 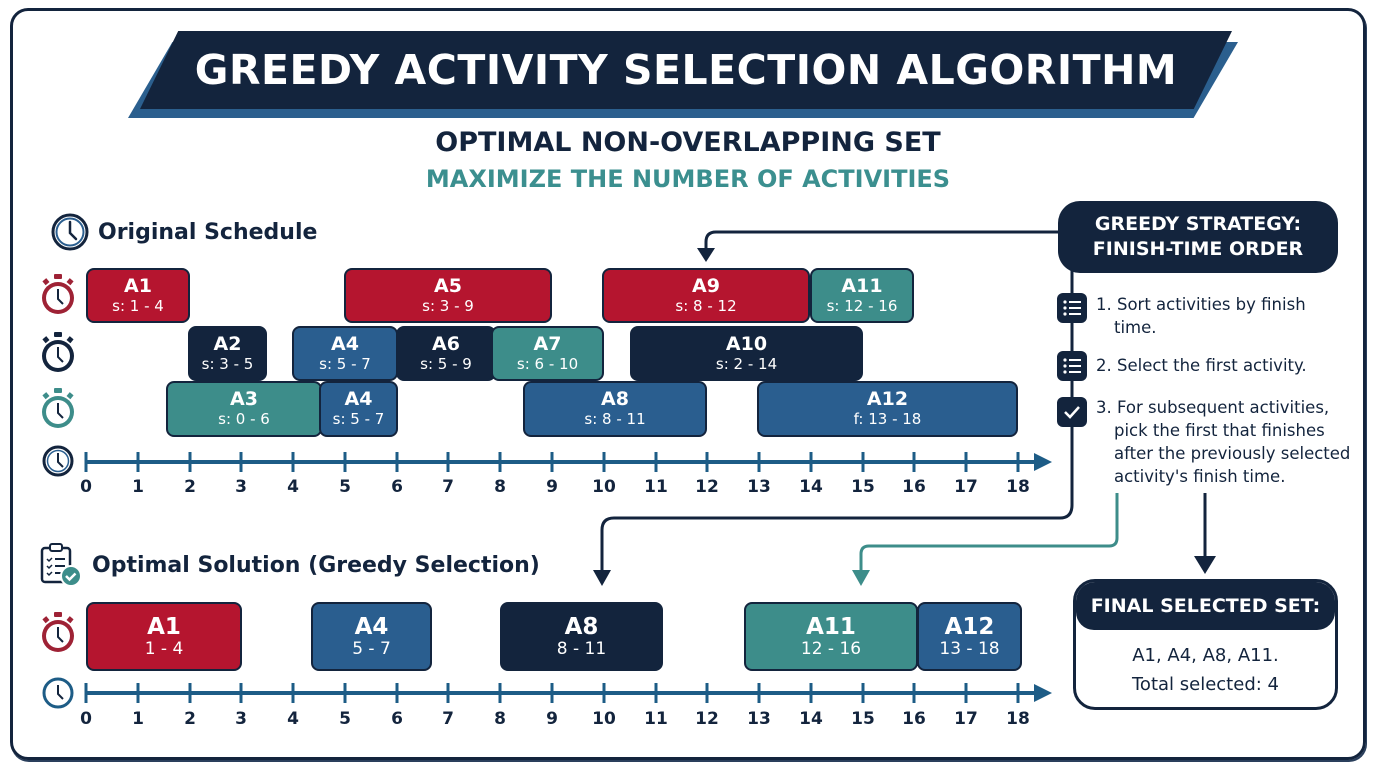 What do you see at coordinates (227, 353) in the screenshot?
I see `activity-block-a2: A2 s: 3 - 5` at bounding box center [227, 353].